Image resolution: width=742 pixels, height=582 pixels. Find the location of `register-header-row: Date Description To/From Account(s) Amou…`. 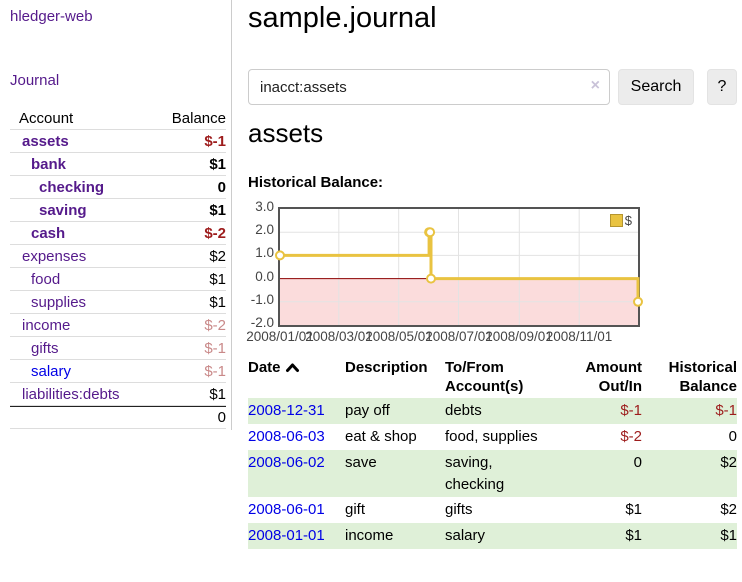

register-header-row: Date Description To/From Account(s) Amou… is located at coordinates (492, 377).